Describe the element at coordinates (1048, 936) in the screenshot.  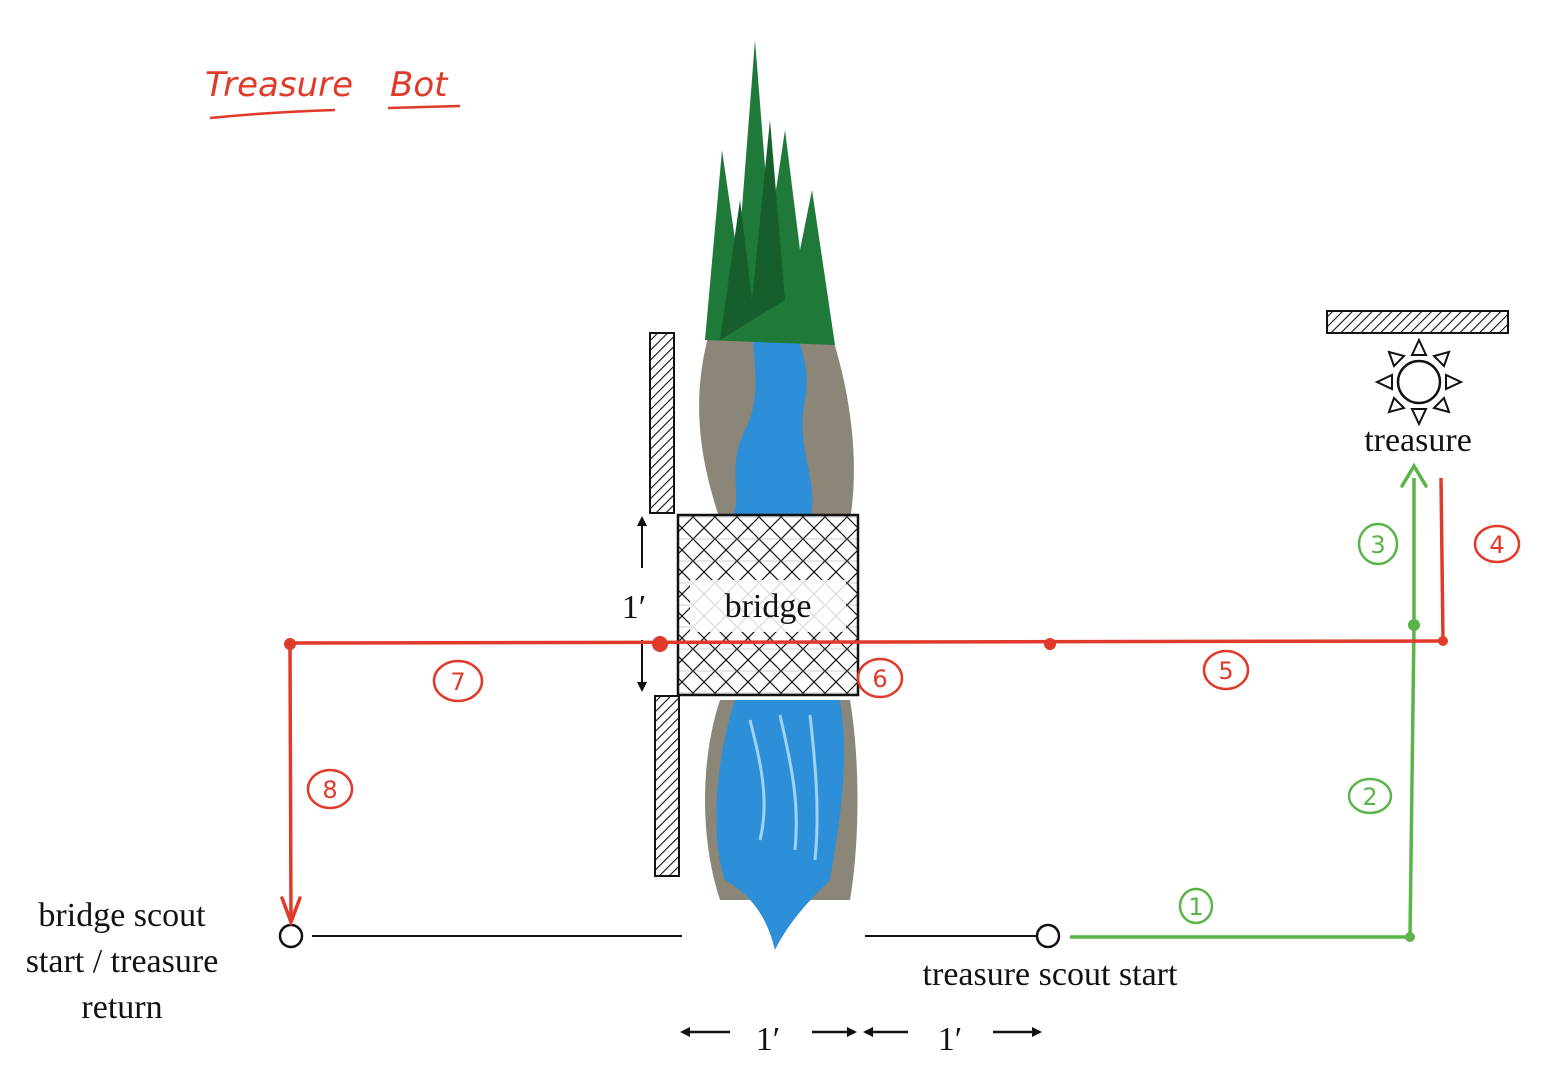
I see `treasure-scout-start-point` at that location.